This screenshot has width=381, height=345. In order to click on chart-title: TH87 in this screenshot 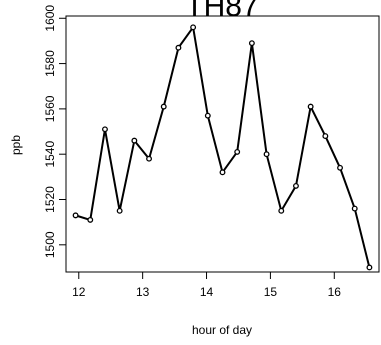, I will do `click(221, 11)`.